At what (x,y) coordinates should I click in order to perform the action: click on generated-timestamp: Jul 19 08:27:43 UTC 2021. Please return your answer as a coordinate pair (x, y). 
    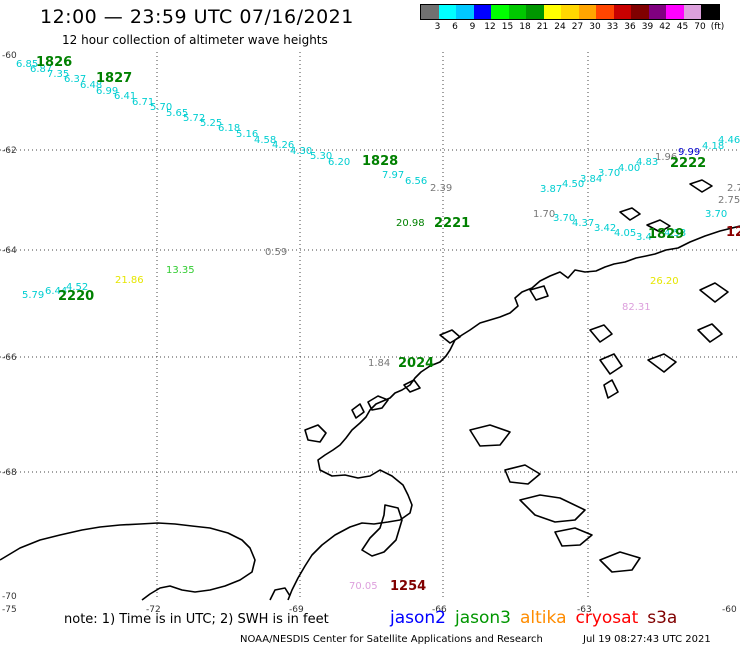
    Looking at the image, I should click on (647, 639).